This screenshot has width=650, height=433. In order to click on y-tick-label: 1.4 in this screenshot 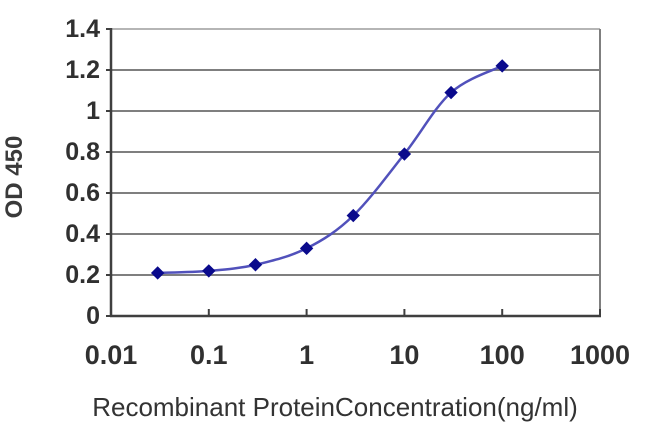, I will do `click(82, 29)`.